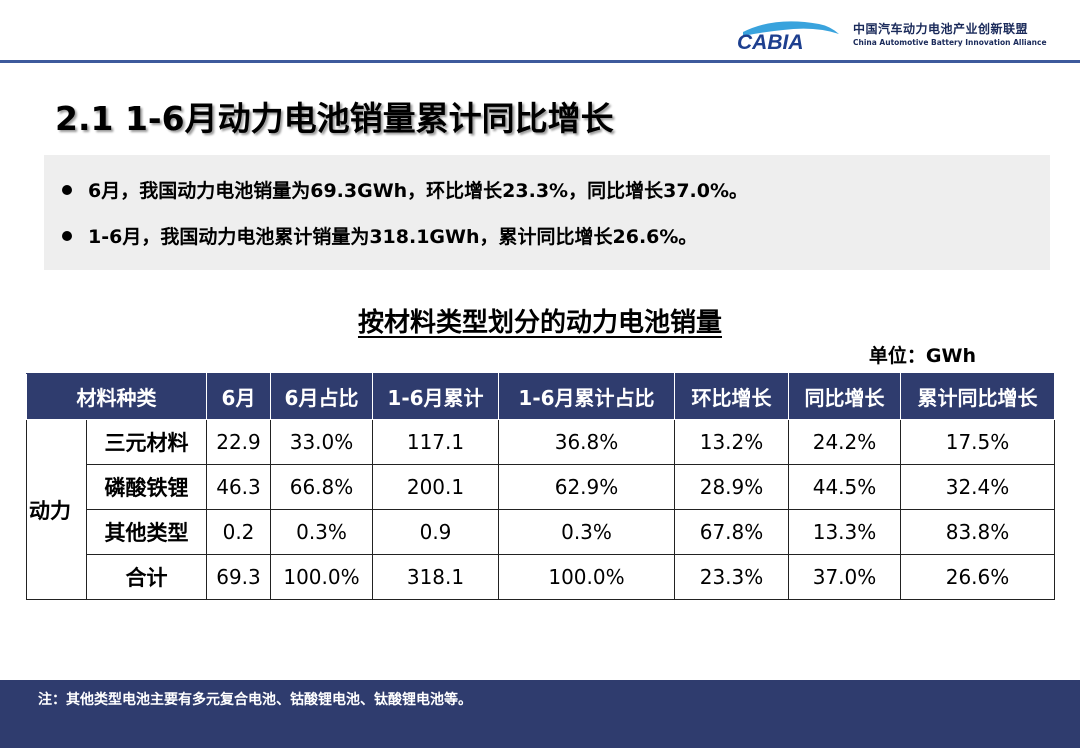 The image size is (1080, 748). Describe the element at coordinates (146, 442) in the screenshot. I see `table-cell: 三元材料` at that location.